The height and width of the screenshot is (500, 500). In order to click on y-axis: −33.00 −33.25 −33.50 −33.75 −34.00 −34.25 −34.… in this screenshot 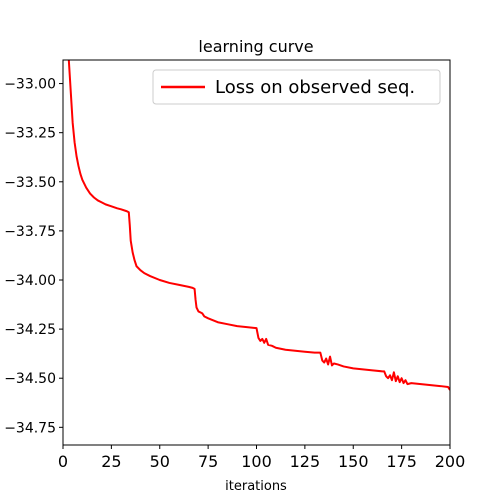, I will do `click(33, 256)`.